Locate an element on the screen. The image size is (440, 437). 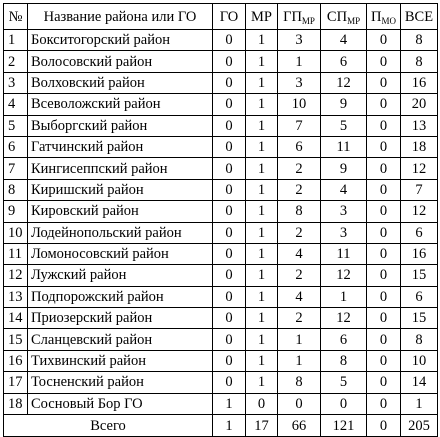
cell-mr: 0 is located at coordinates (261, 404).